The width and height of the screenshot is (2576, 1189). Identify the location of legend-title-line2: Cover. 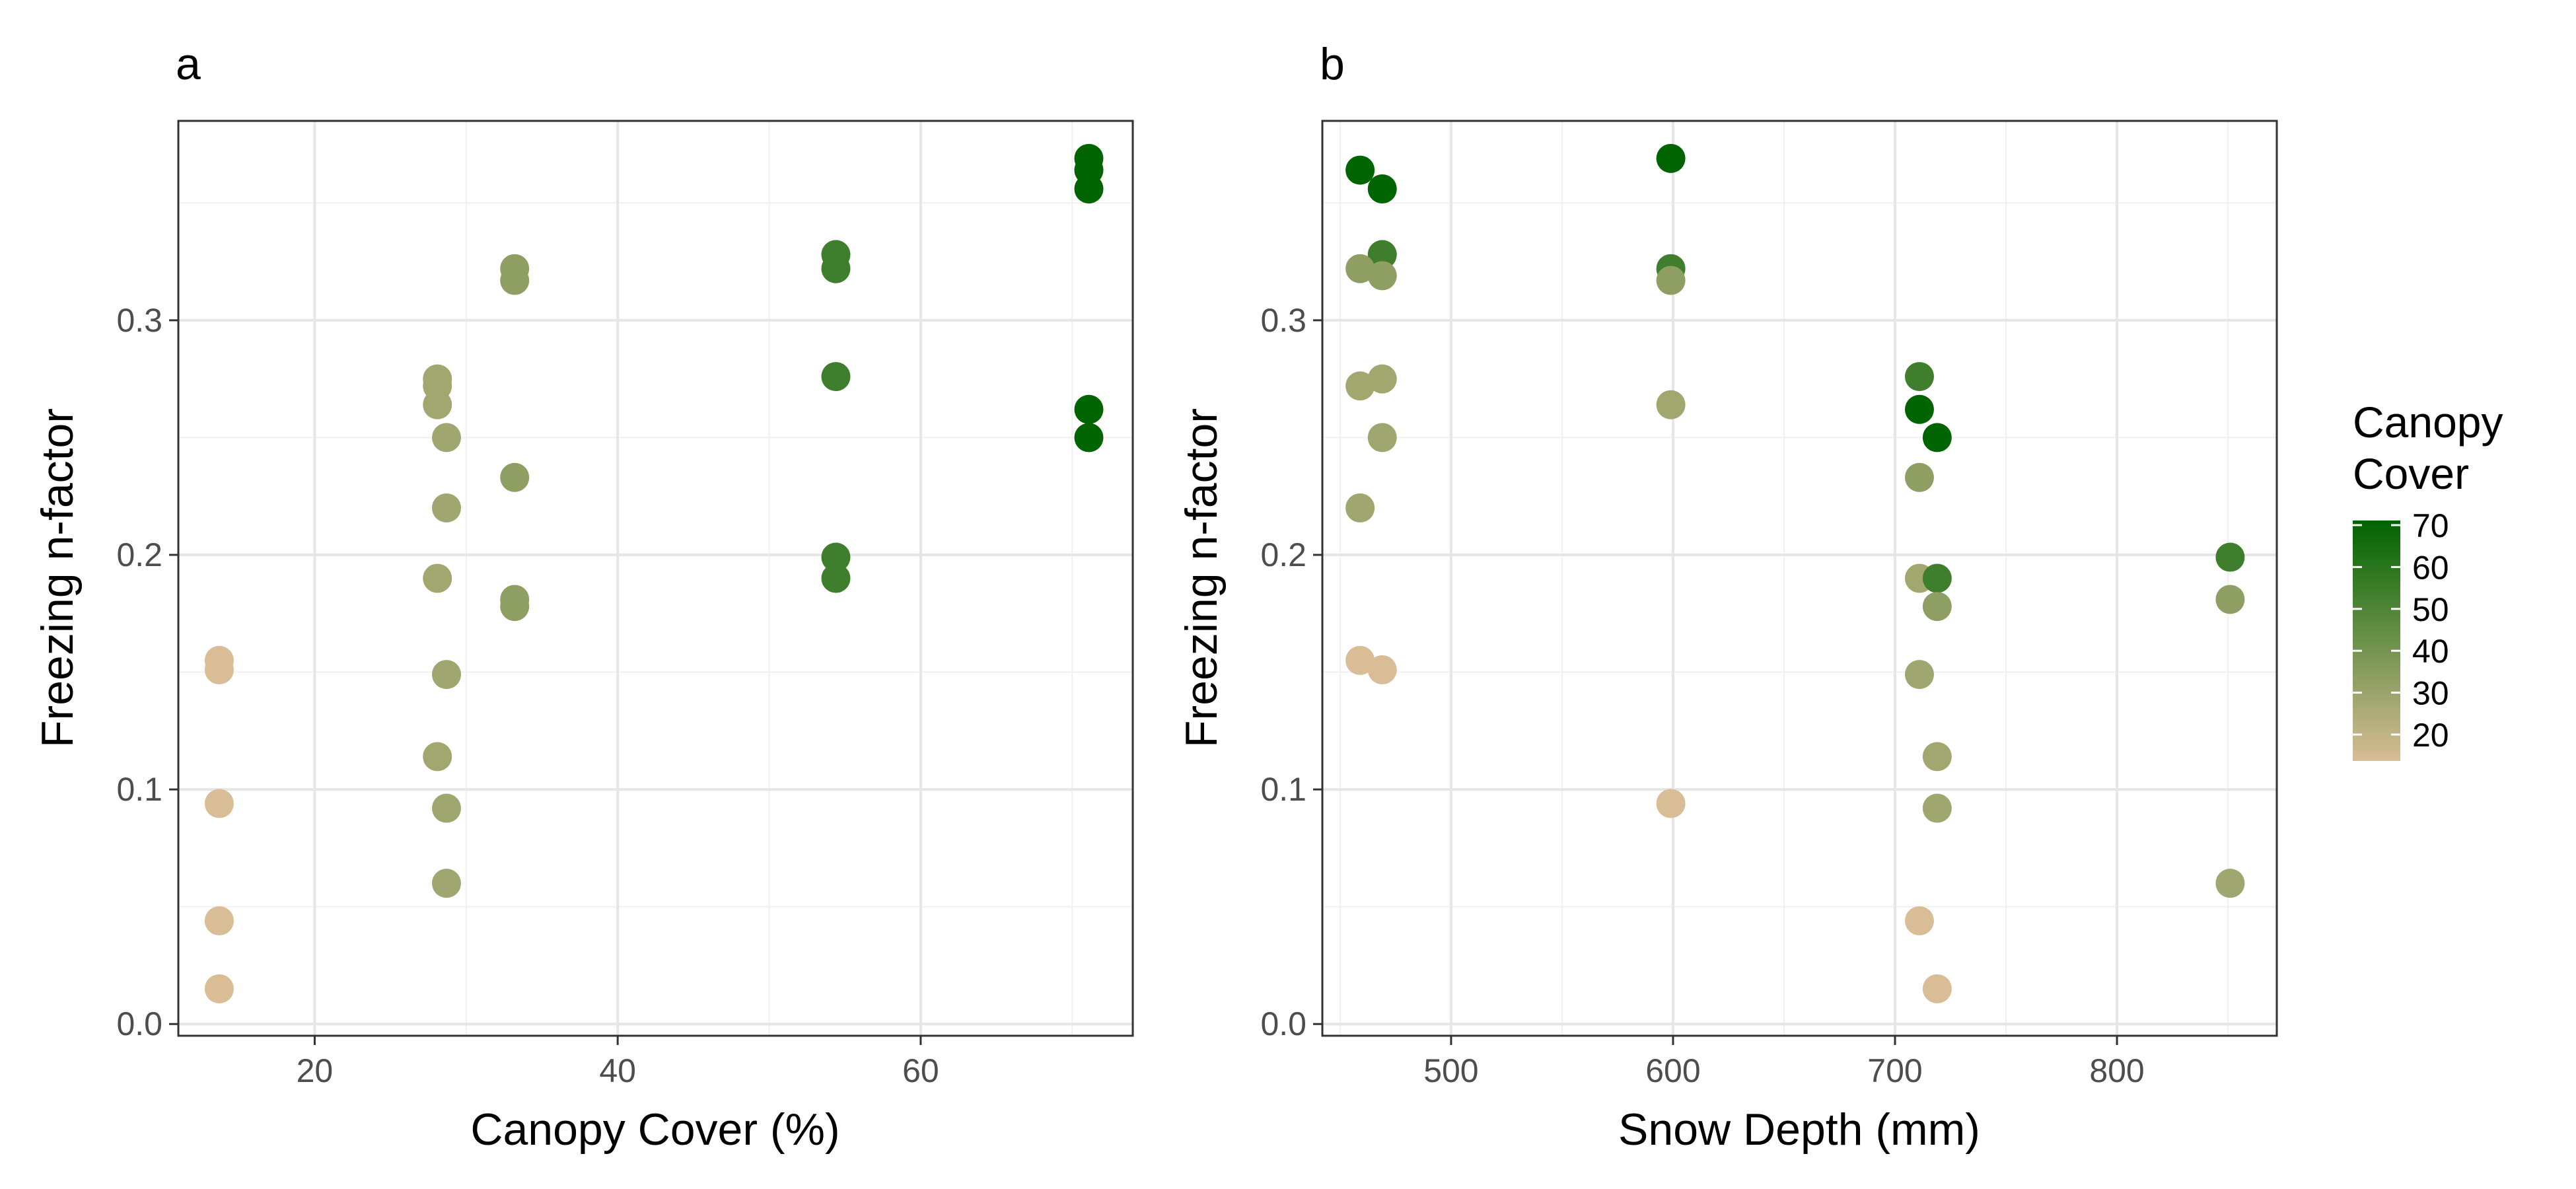
(2411, 473).